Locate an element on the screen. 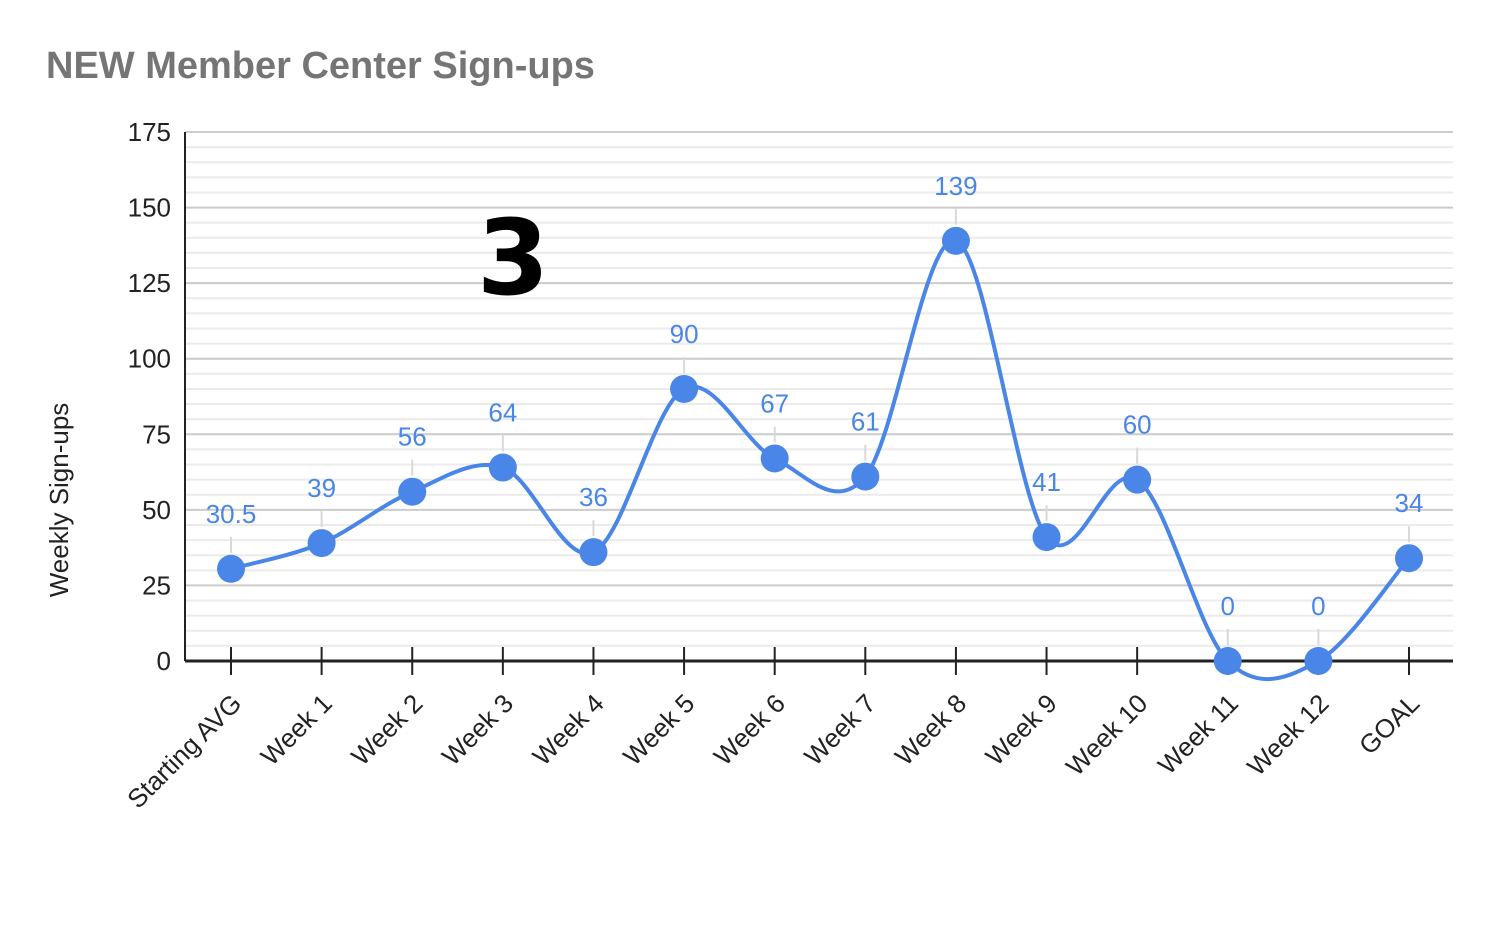 This screenshot has width=1500, height=929. y-tick-label: 25 is located at coordinates (156, 585).